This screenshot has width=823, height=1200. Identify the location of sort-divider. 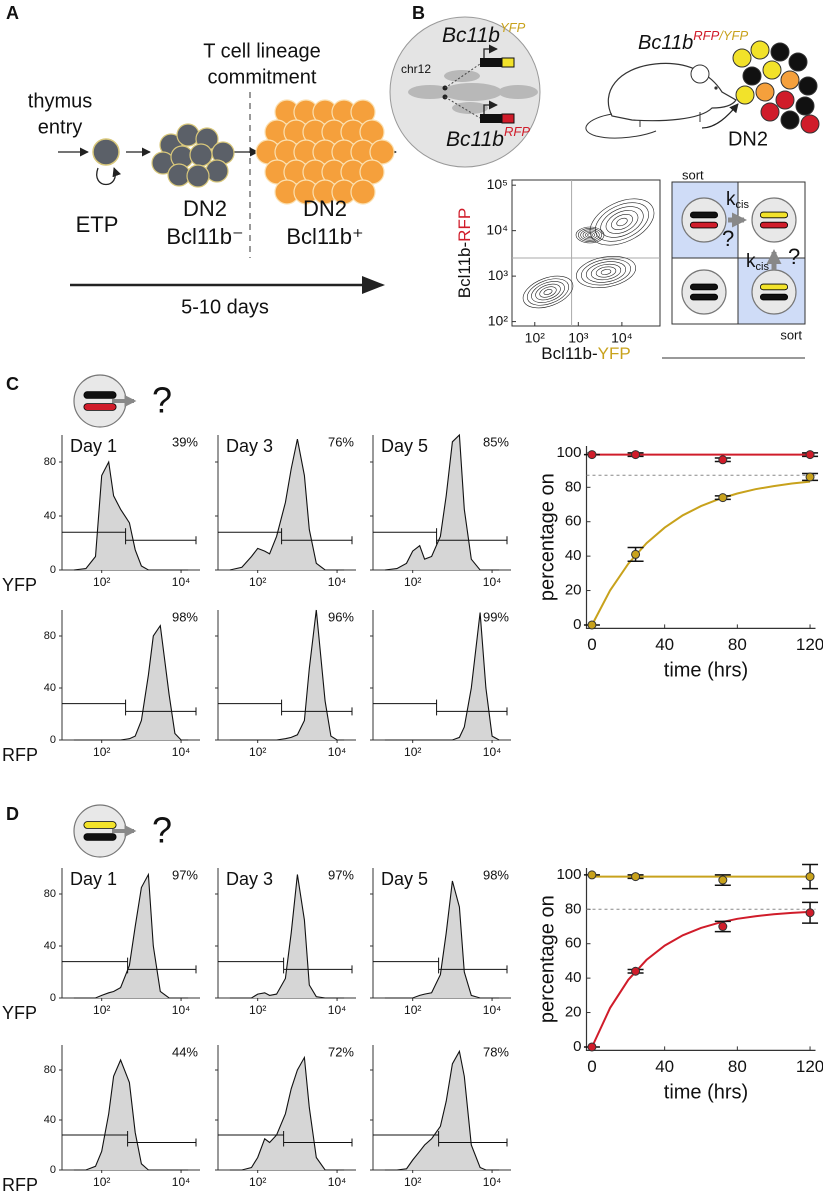
(738, 253).